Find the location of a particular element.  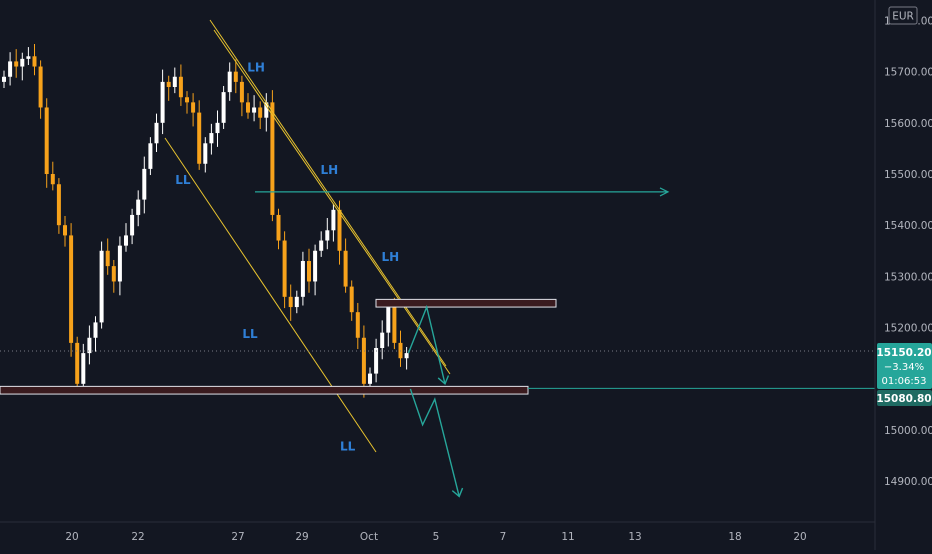

price-tick-label: 15700.00 is located at coordinates (908, 73).